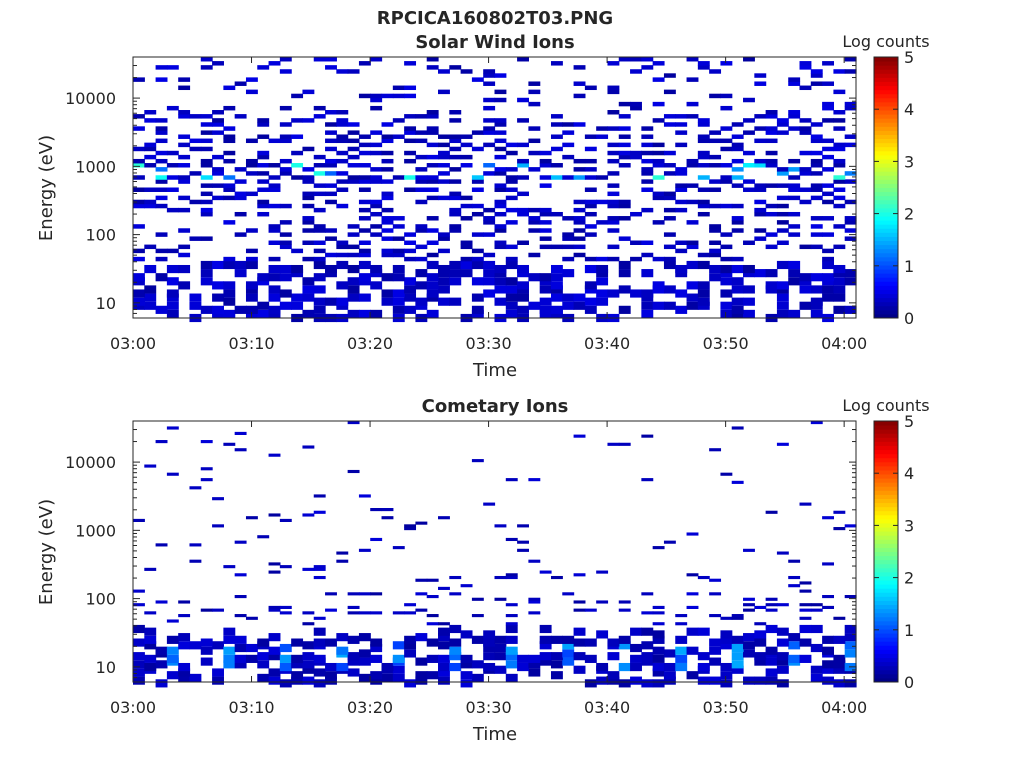 The width and height of the screenshot is (1024, 768). What do you see at coordinates (909, 318) in the screenshot?
I see `colorbar-tick-label: 0` at bounding box center [909, 318].